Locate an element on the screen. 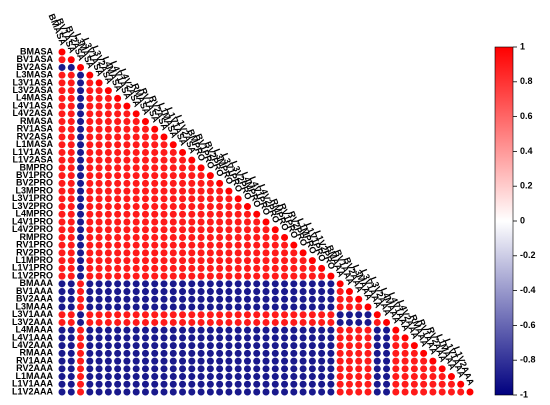  colorbar-tick-label: 0.2 is located at coordinates (526, 186).